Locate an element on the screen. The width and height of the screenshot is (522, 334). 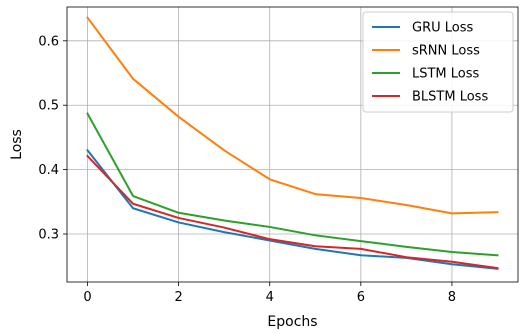
legend-label: GRU Loss is located at coordinates (442, 28).